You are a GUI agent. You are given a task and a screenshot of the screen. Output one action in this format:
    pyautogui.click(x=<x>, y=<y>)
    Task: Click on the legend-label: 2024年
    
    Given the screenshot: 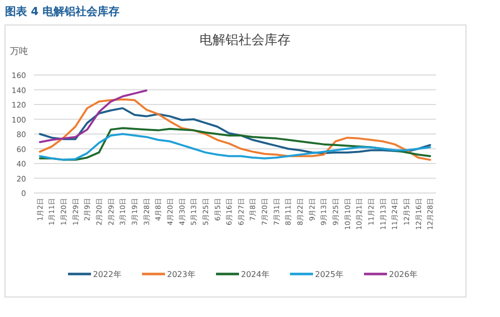 What is the action you would take?
    pyautogui.click(x=255, y=274)
    